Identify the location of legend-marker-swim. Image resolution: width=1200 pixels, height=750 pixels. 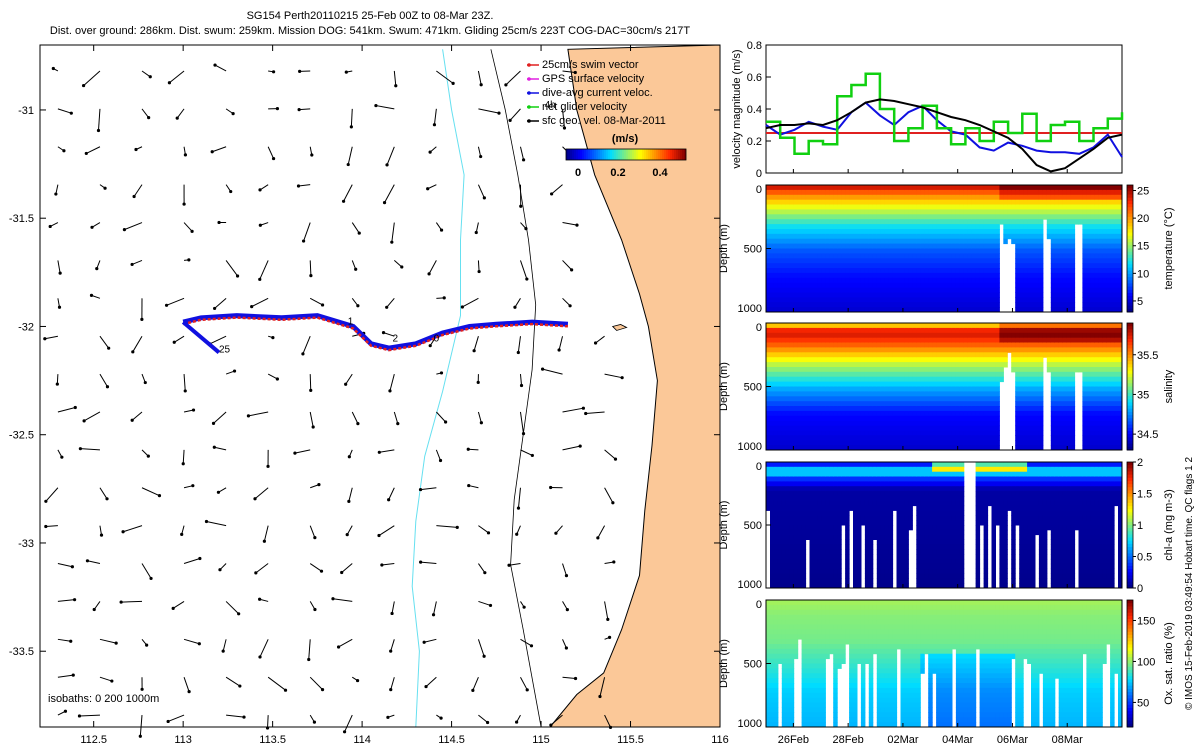
(529, 65).